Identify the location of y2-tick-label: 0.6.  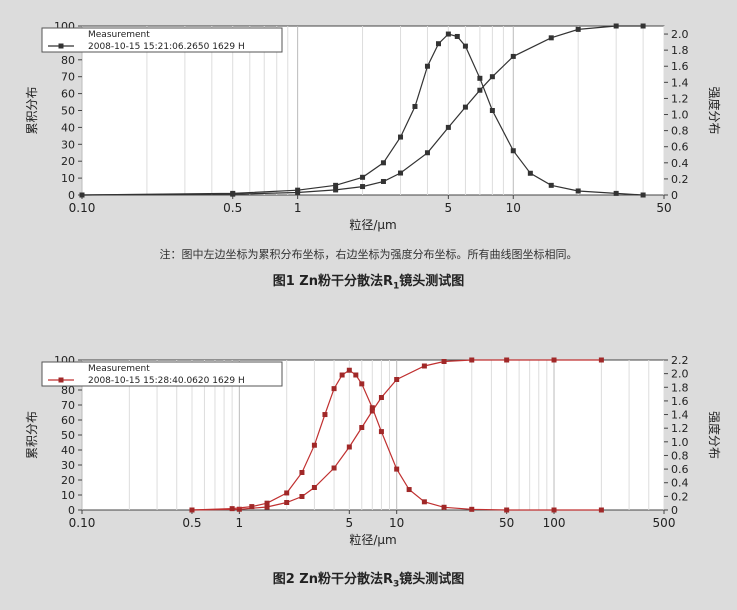
(680, 147).